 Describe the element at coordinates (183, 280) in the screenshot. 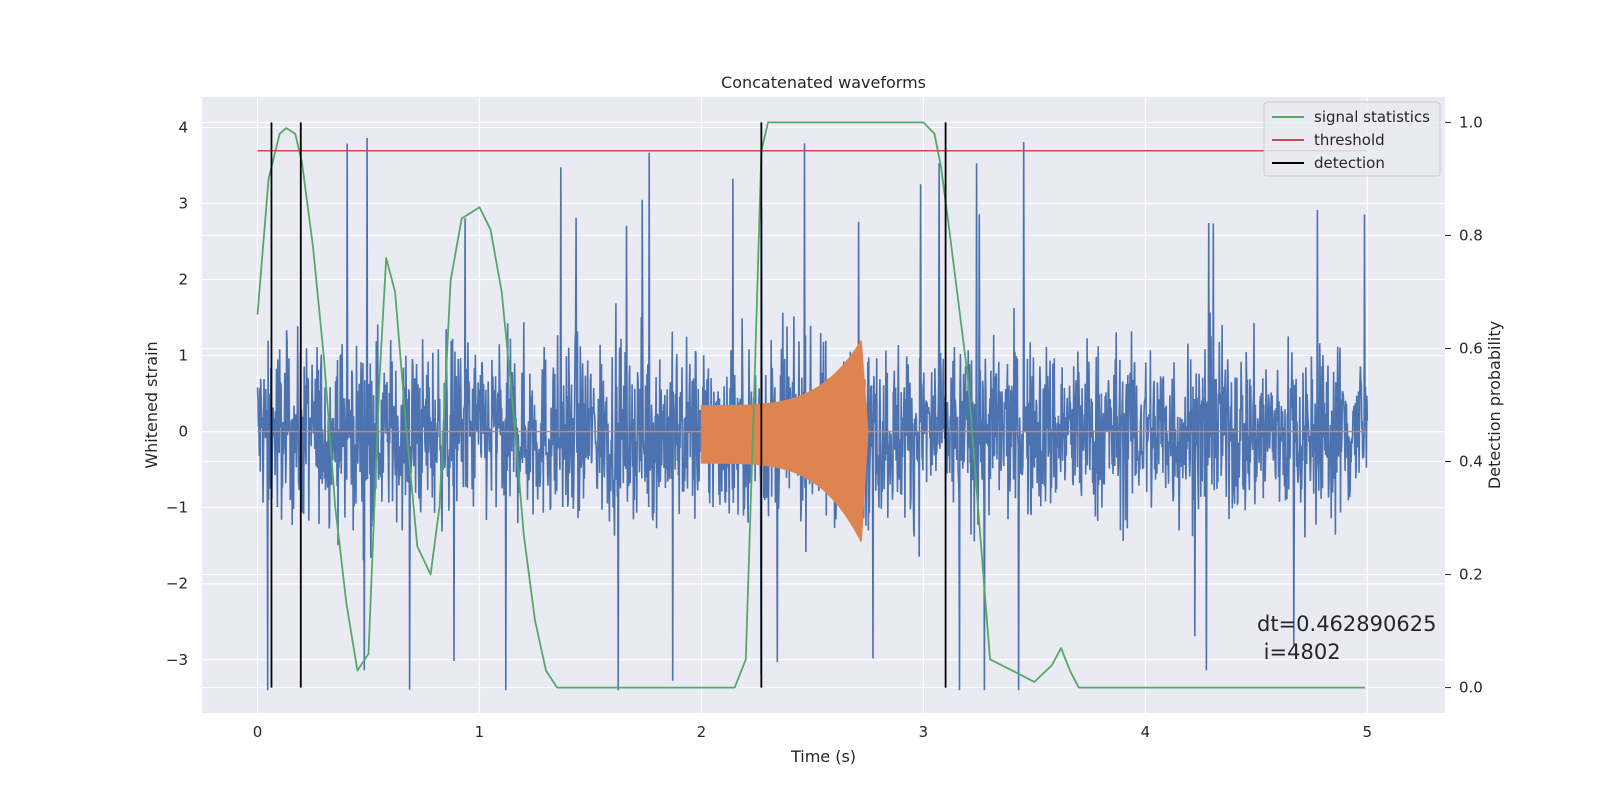

I see `y-tick-label: 2` at that location.